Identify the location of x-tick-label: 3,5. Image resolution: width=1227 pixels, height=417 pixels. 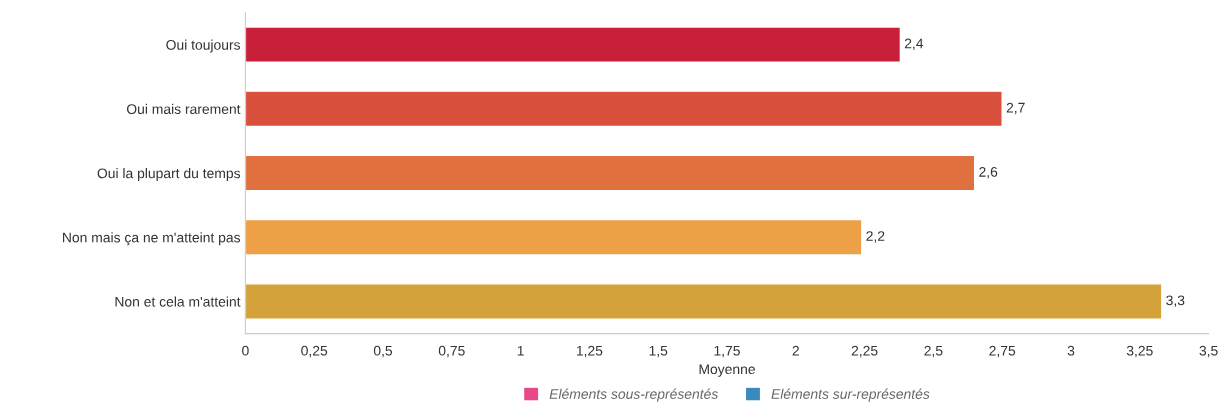
(1208, 351).